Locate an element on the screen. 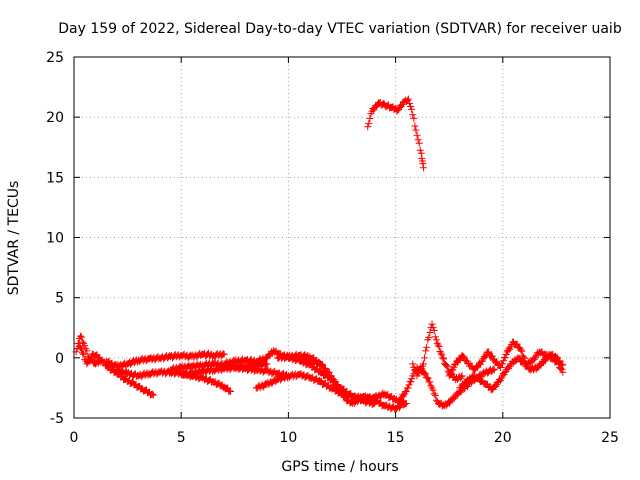 The width and height of the screenshot is (640, 480). x-tick-label: 25 is located at coordinates (610, 438).